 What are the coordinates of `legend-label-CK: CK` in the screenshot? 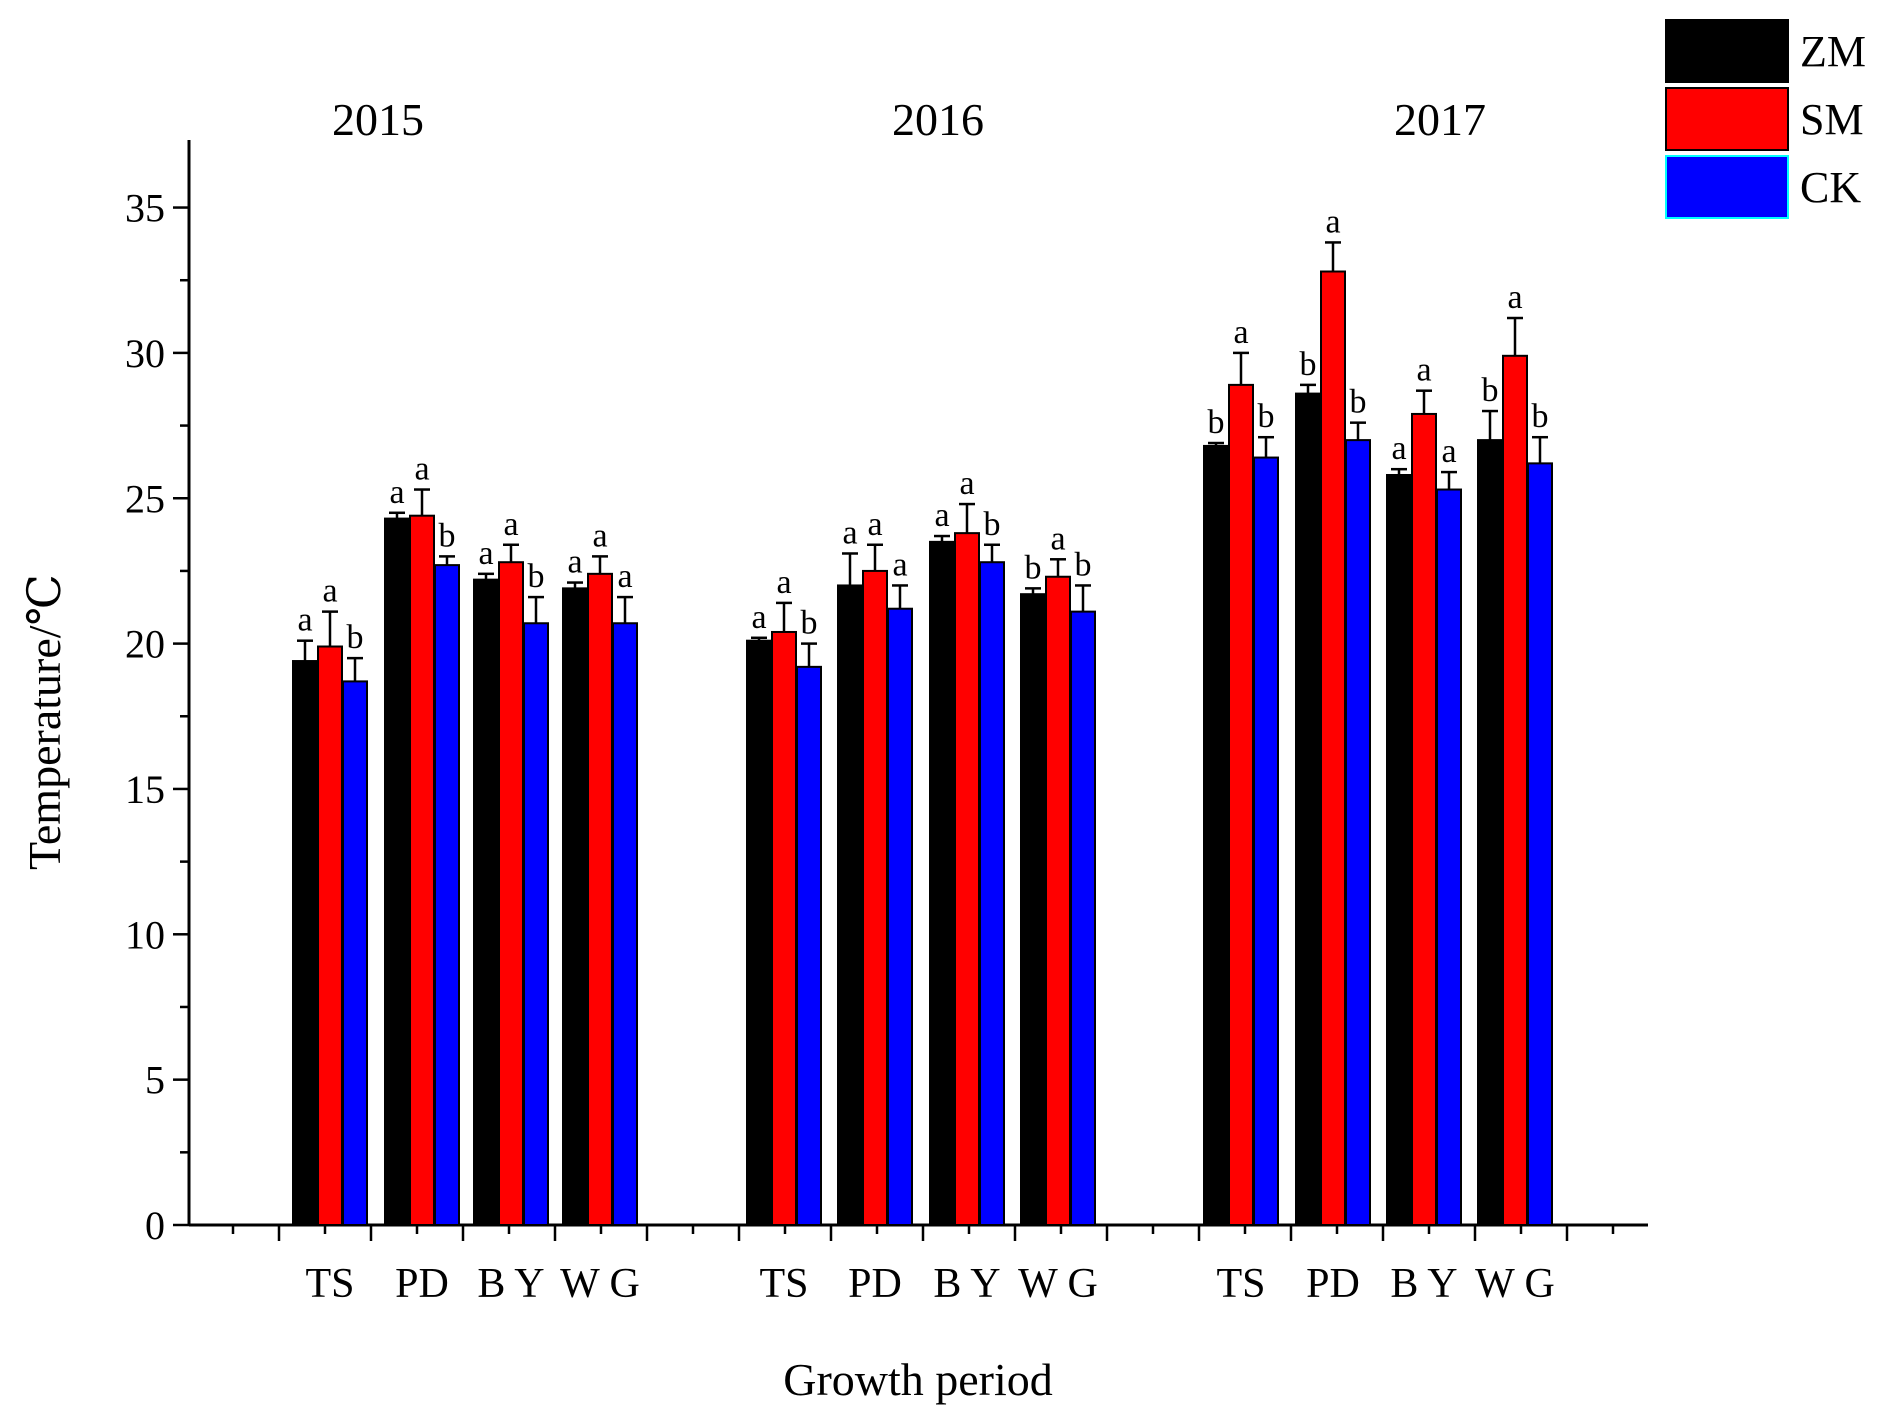 It's located at (1830, 187).